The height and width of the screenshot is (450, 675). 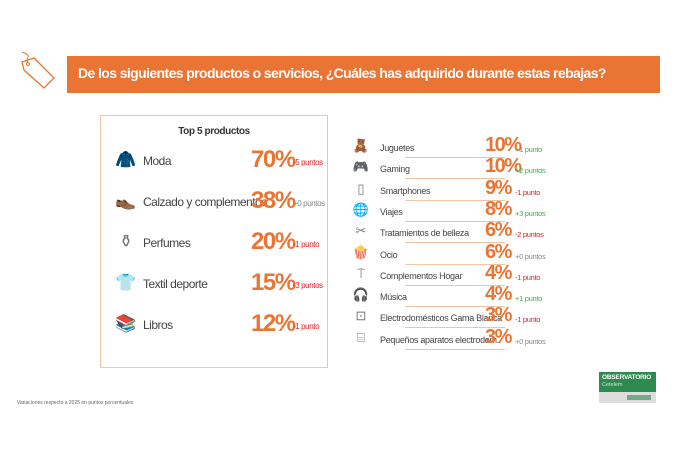 What do you see at coordinates (529, 235) in the screenshot?
I see `product-delta: -2 puntos` at bounding box center [529, 235].